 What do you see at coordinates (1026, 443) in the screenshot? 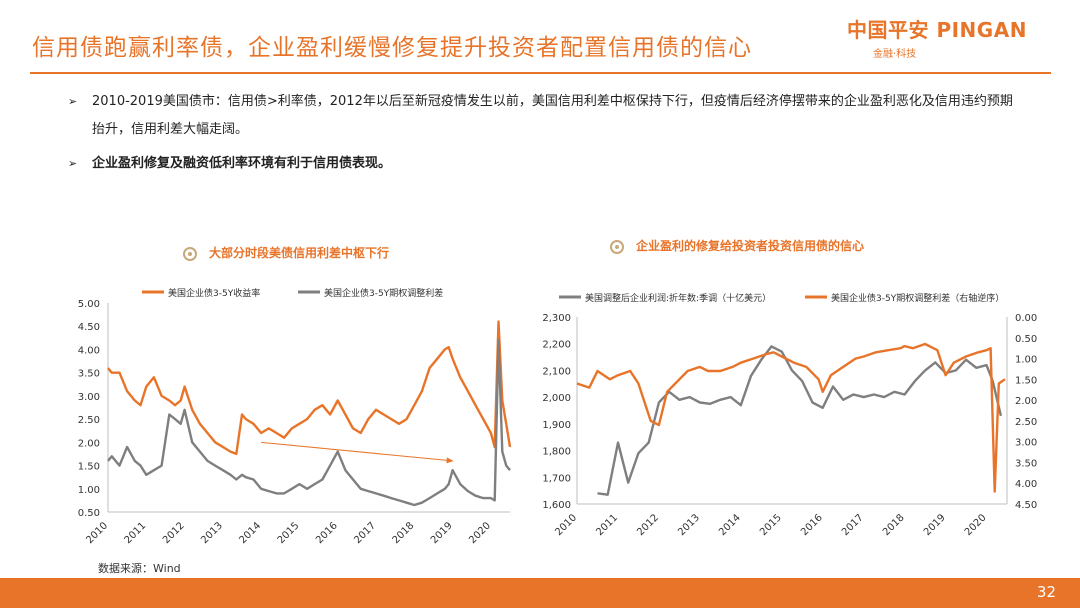
I see `y2-tick-label: 3.00` at bounding box center [1026, 443].